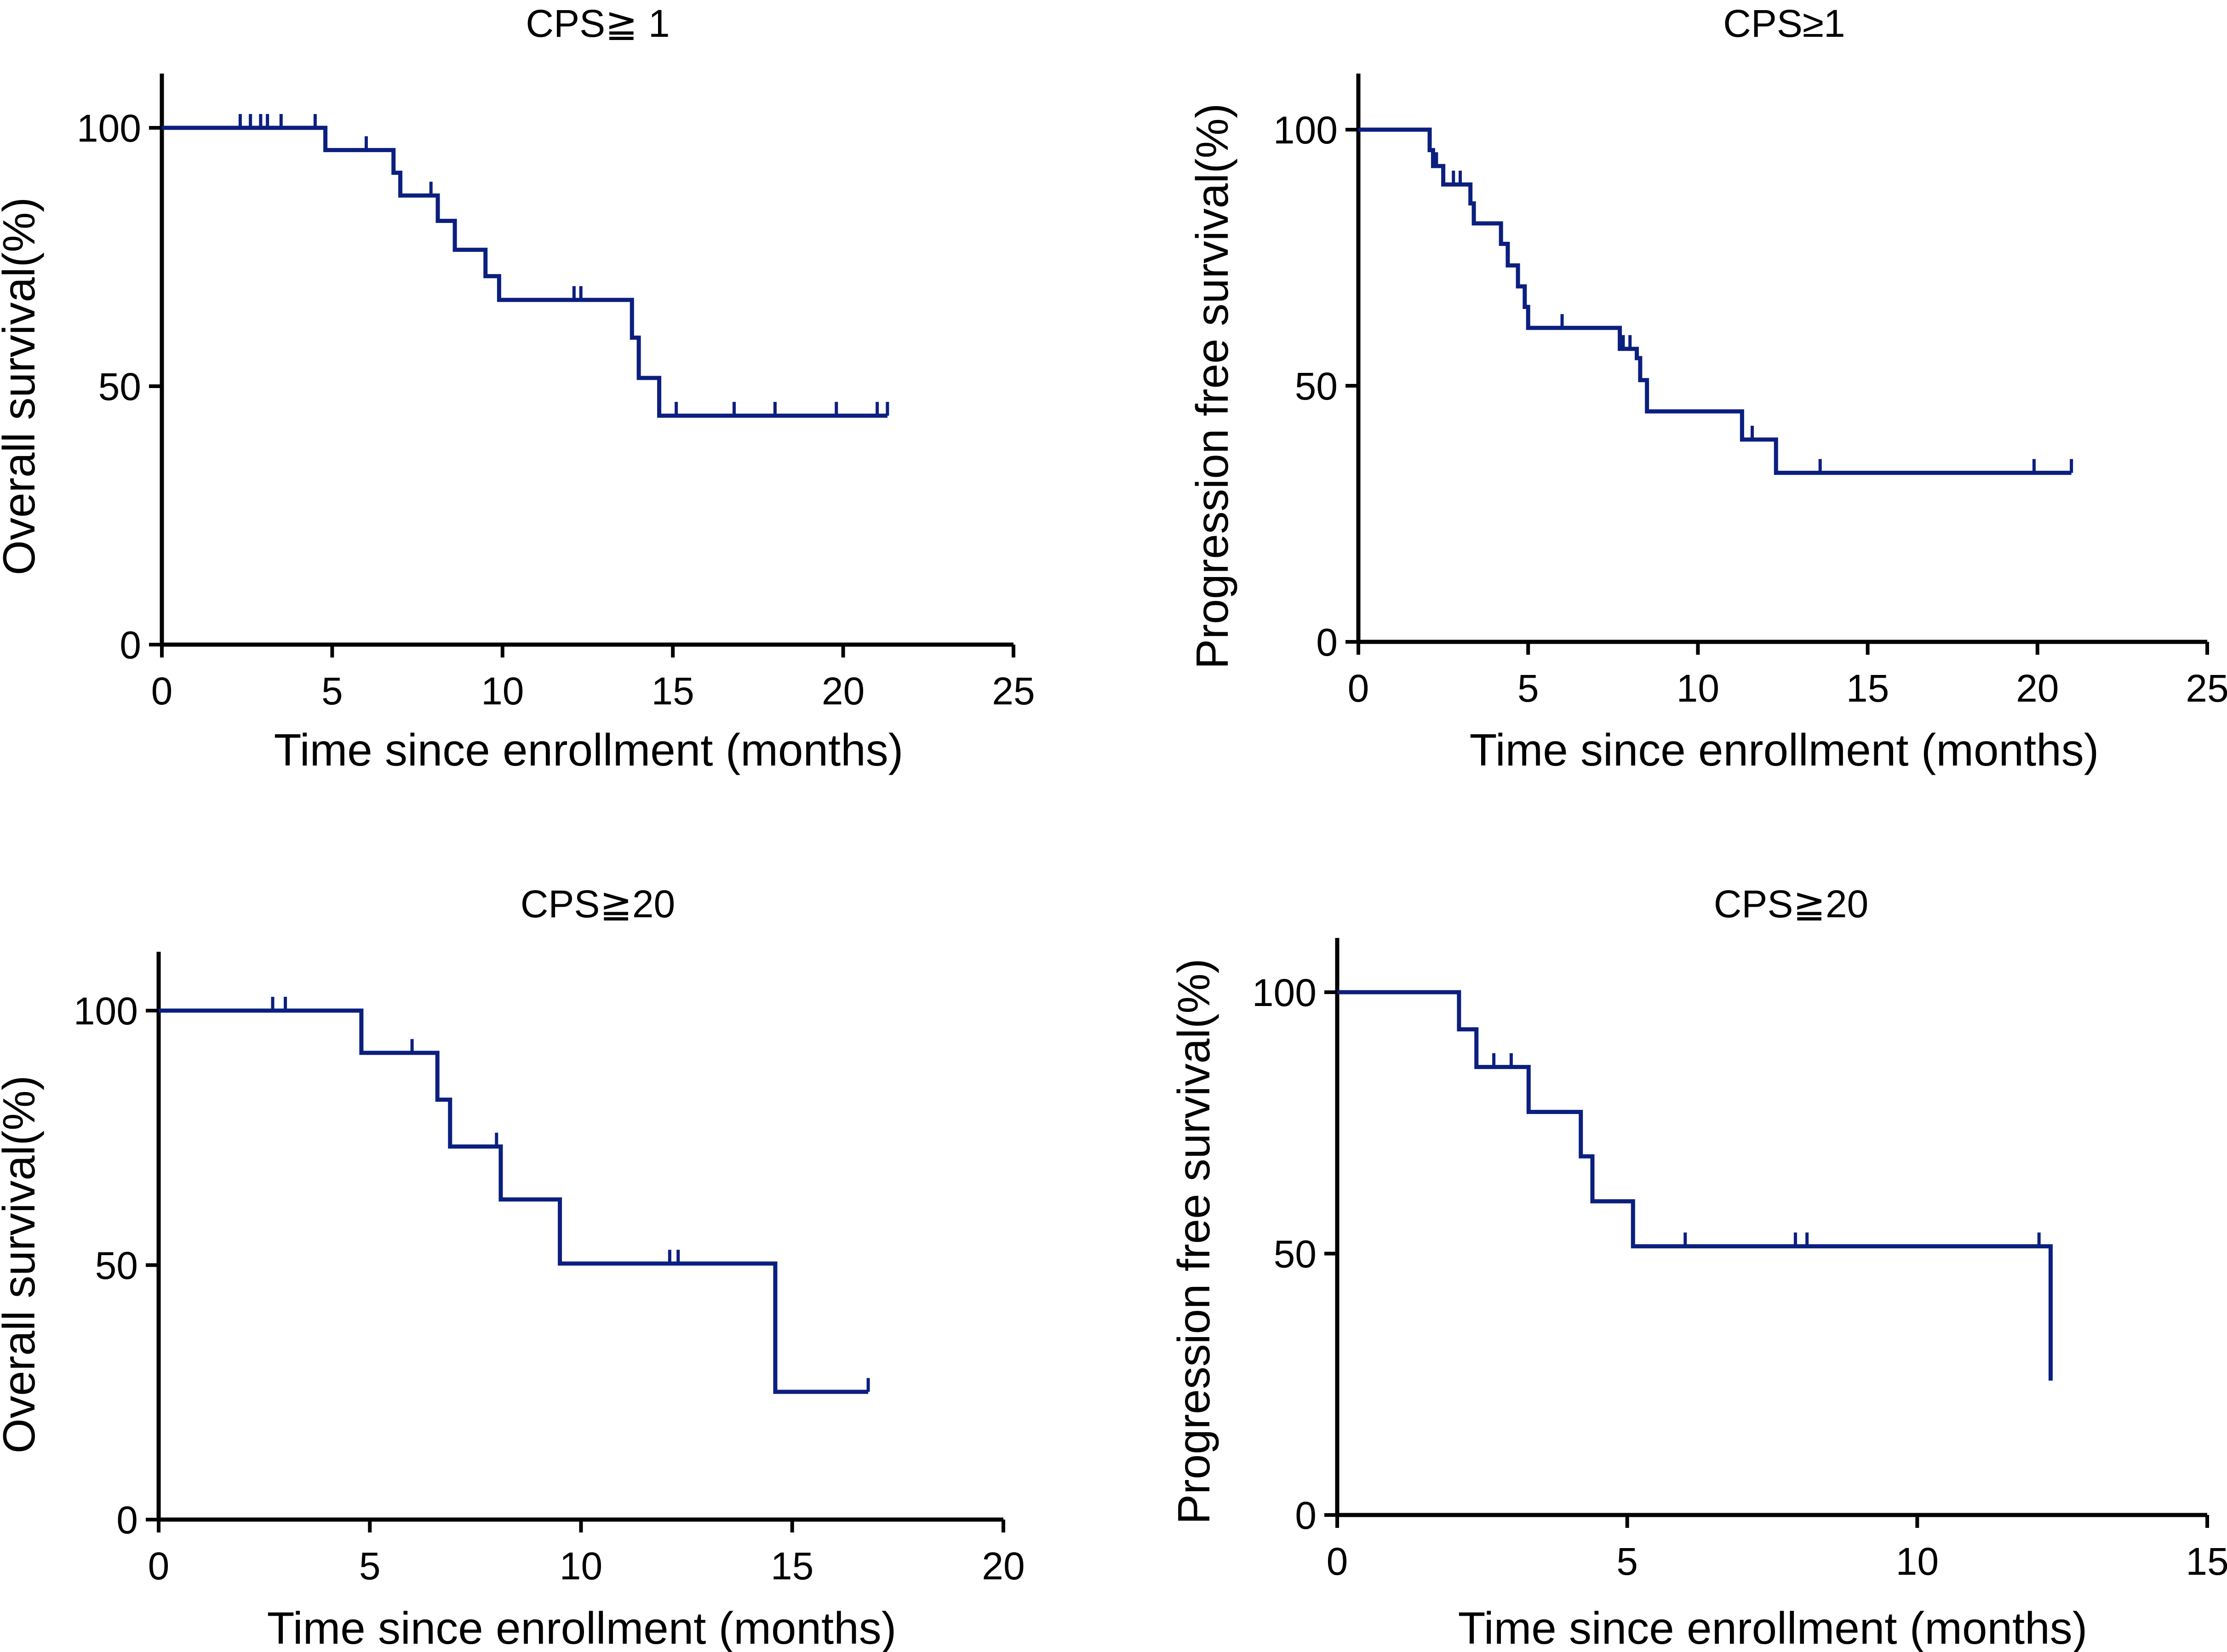  What do you see at coordinates (1784, 23) in the screenshot?
I see `panel-title: CPS≥1` at bounding box center [1784, 23].